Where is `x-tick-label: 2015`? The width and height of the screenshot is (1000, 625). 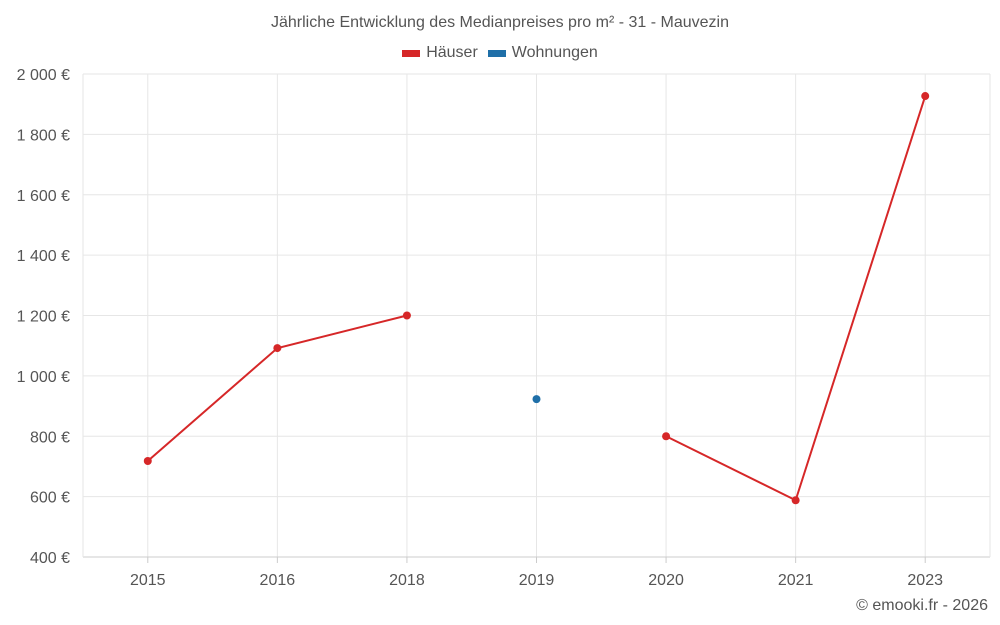
x-tick-label: 2015 is located at coordinates (148, 580).